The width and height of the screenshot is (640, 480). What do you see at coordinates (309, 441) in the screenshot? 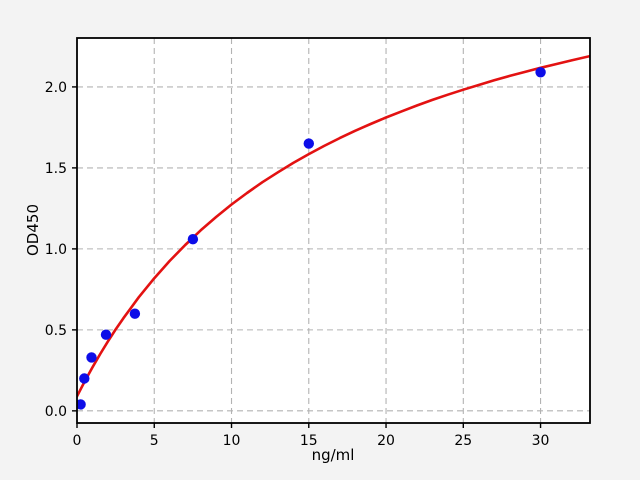
I see `x-tick-label: 15` at bounding box center [309, 441].